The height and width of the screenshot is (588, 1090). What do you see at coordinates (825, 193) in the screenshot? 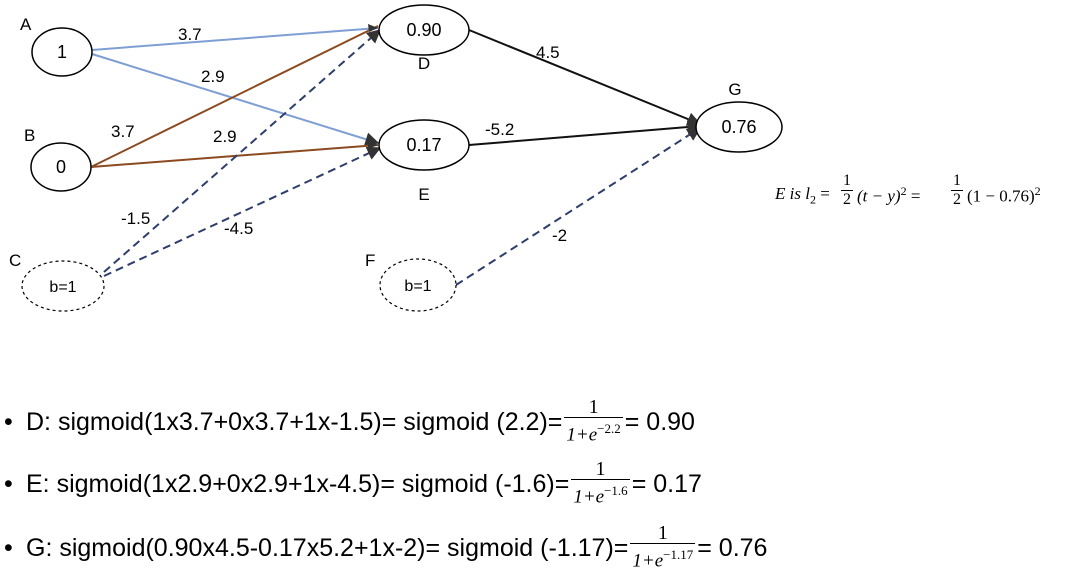
I see `formula-eq-1: =` at bounding box center [825, 193].